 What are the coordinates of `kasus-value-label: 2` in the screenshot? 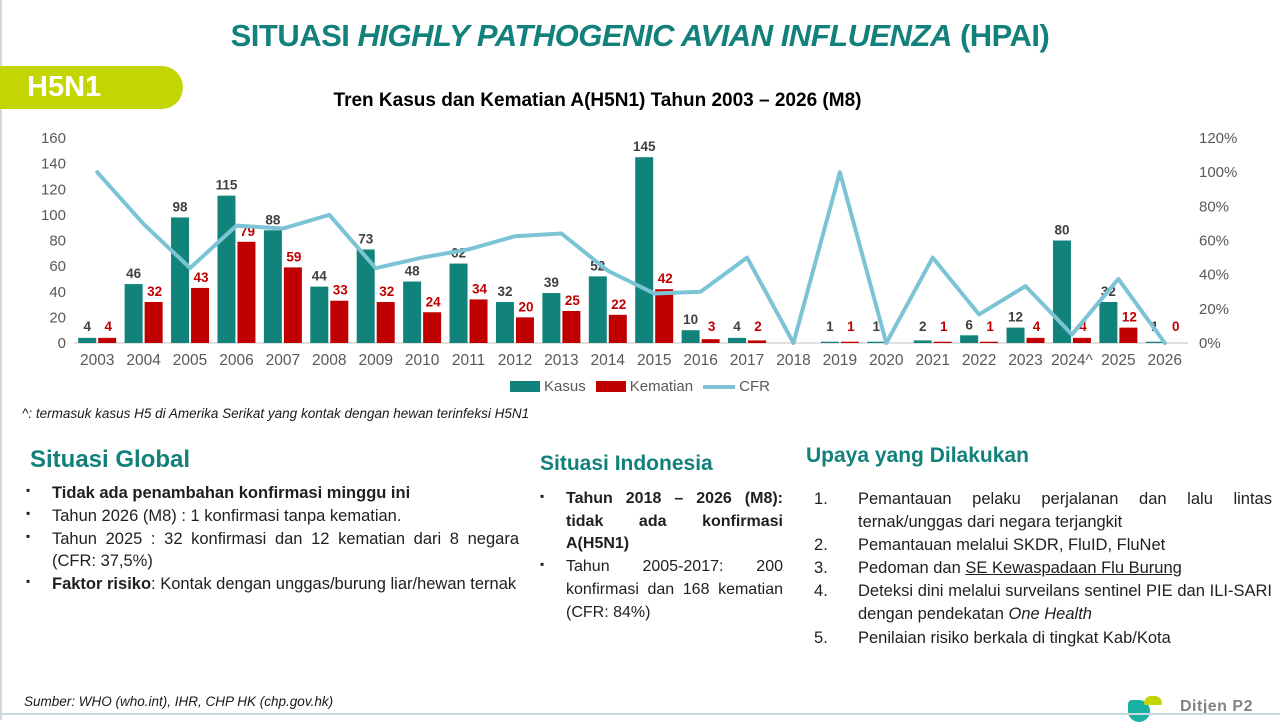 It's located at (923, 326).